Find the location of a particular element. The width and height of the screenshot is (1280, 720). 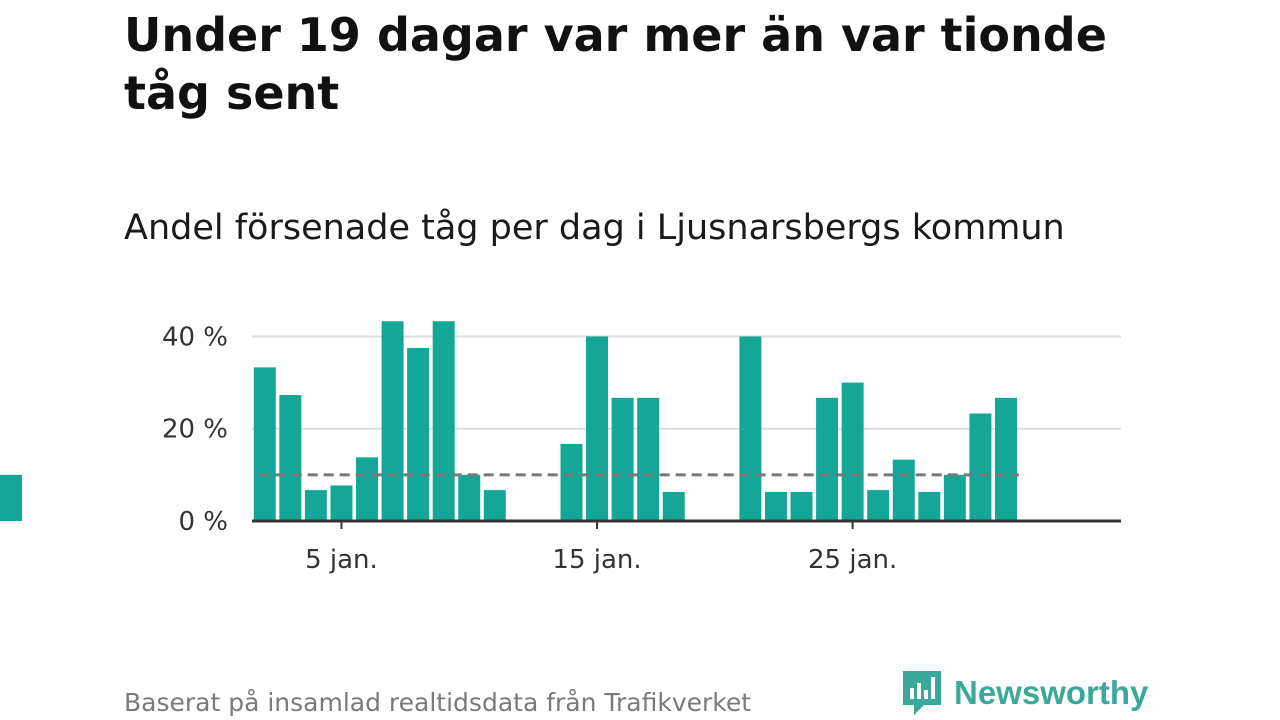

y-tick-label: 40 % is located at coordinates (195, 337).